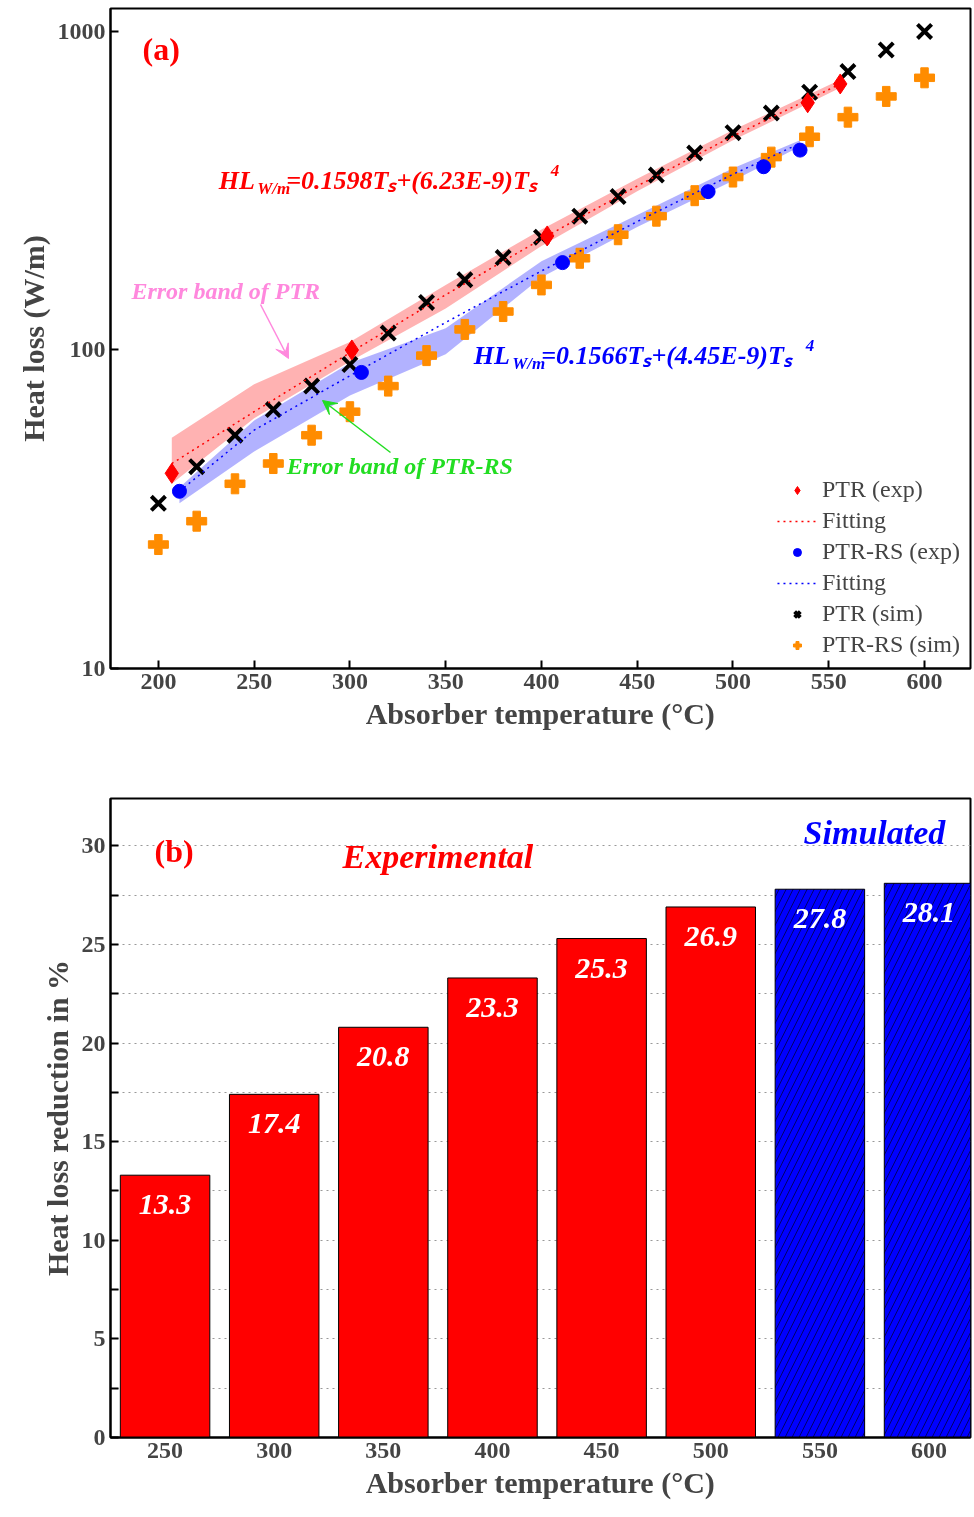  What do you see at coordinates (93, 1141) in the screenshot?
I see `y-tick-label: 15` at bounding box center [93, 1141].